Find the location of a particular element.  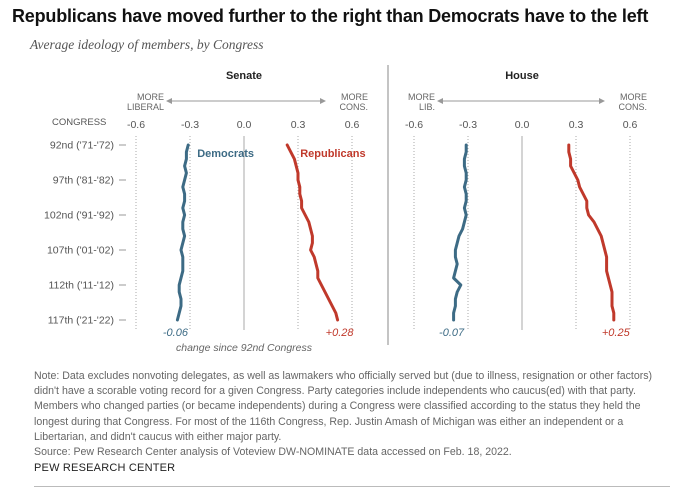

congress-tick-label: 112th ('11-'12) is located at coordinates (82, 286).